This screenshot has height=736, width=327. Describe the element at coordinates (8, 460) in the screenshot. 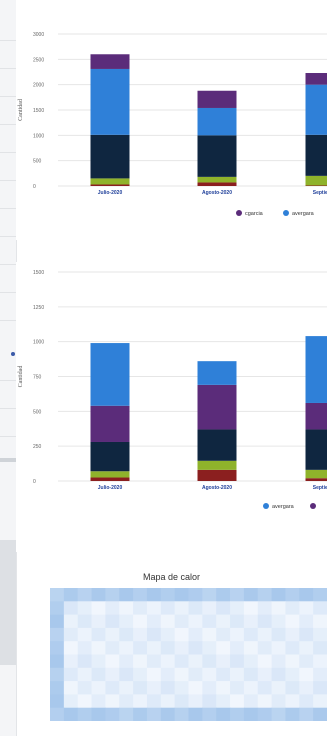

I see `sidebar-band` at that location.